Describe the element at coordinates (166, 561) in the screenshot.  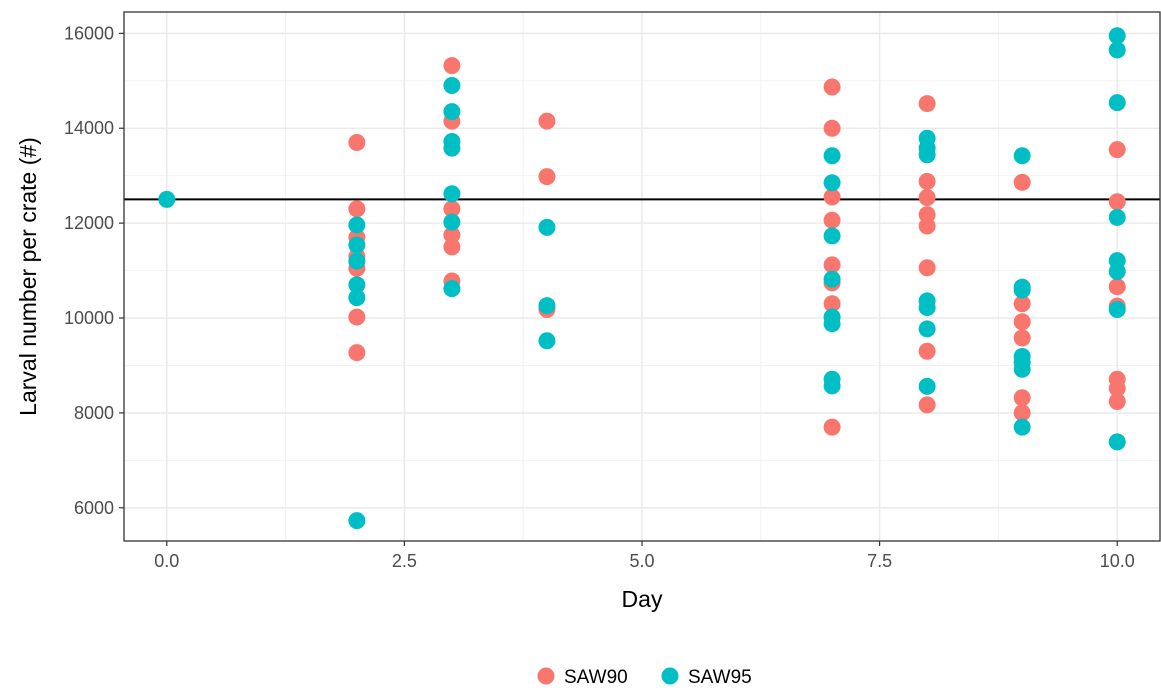
I see `x-tick-label: 0.0` at that location.